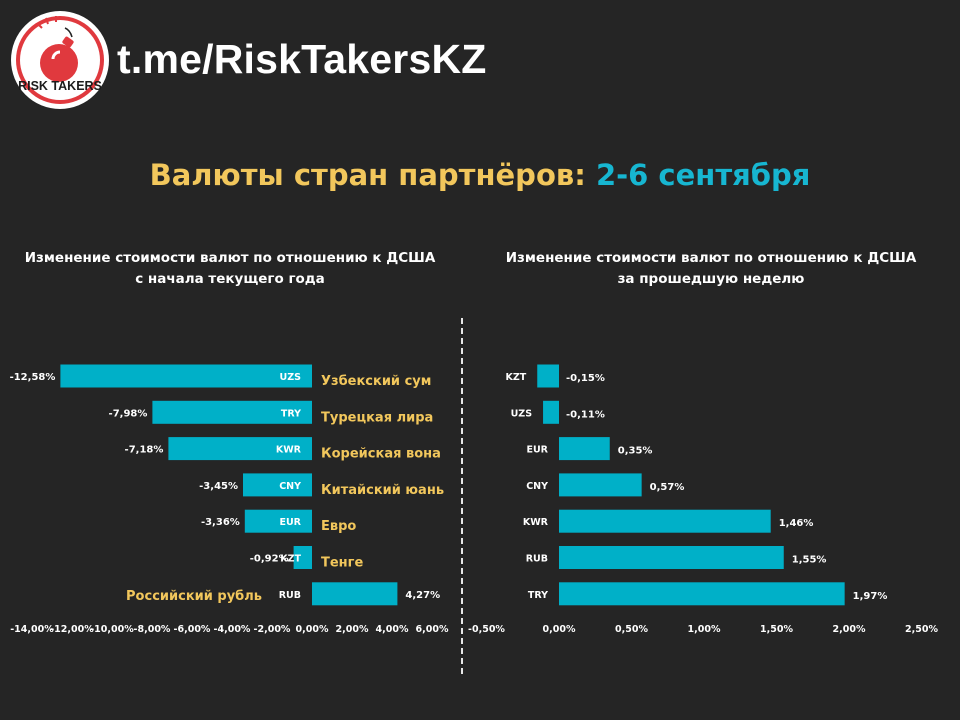 This screenshot has height=720, width=960. Describe the element at coordinates (367, 175) in the screenshot. I see `title-part-1: Валюты стран партнёров:` at that location.